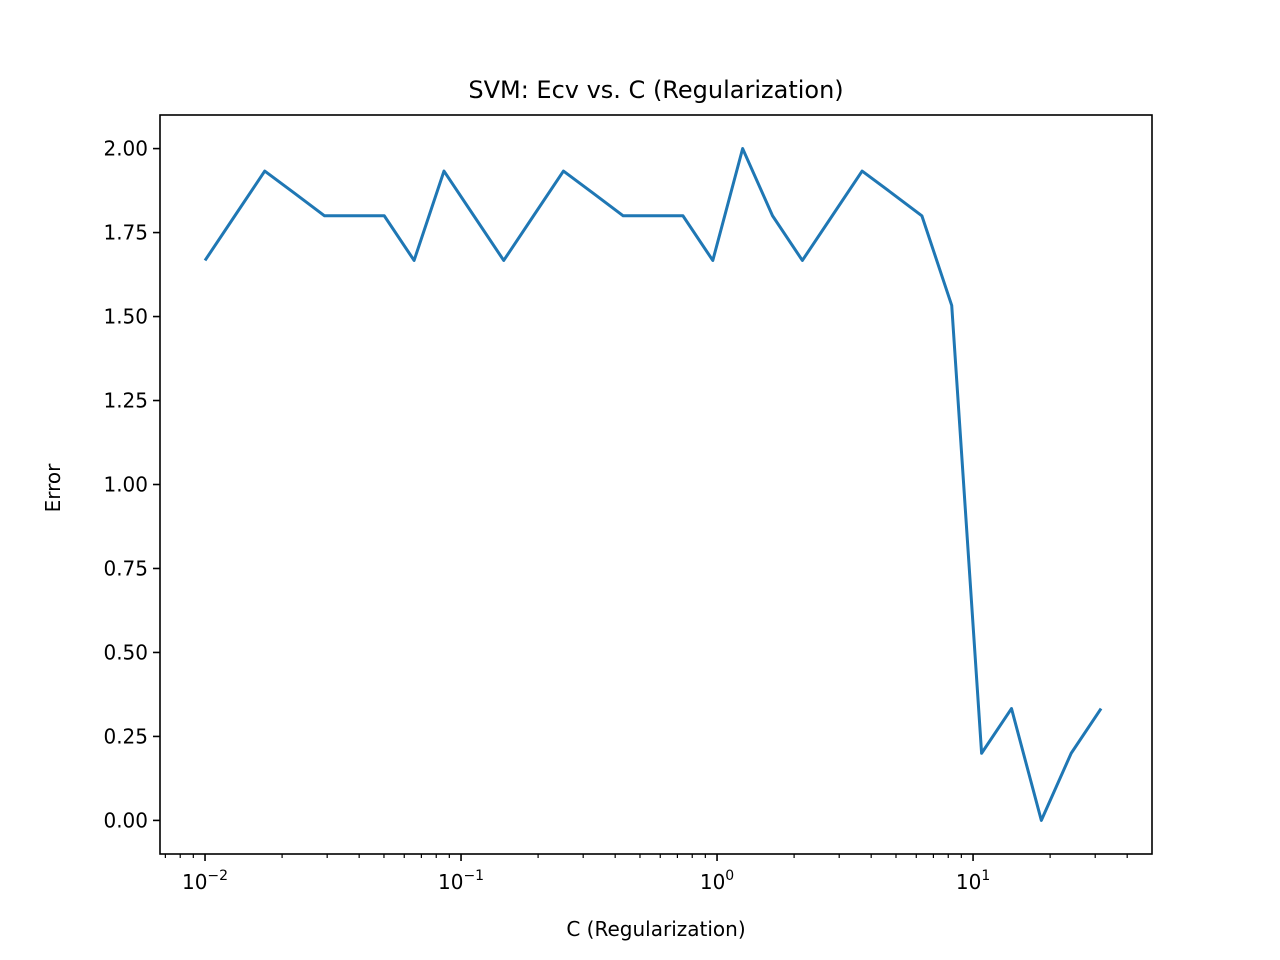 The width and height of the screenshot is (1280, 960). I want to click on y-tick-label: 0.25, so click(125, 736).